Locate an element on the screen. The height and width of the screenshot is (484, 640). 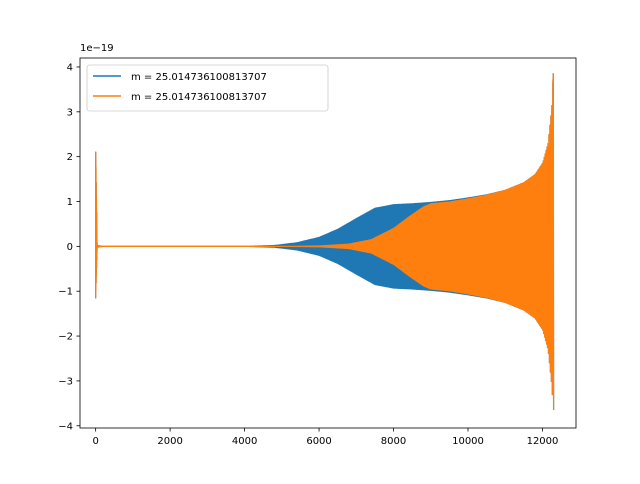
y-tick-label: −3 is located at coordinates (65, 381).